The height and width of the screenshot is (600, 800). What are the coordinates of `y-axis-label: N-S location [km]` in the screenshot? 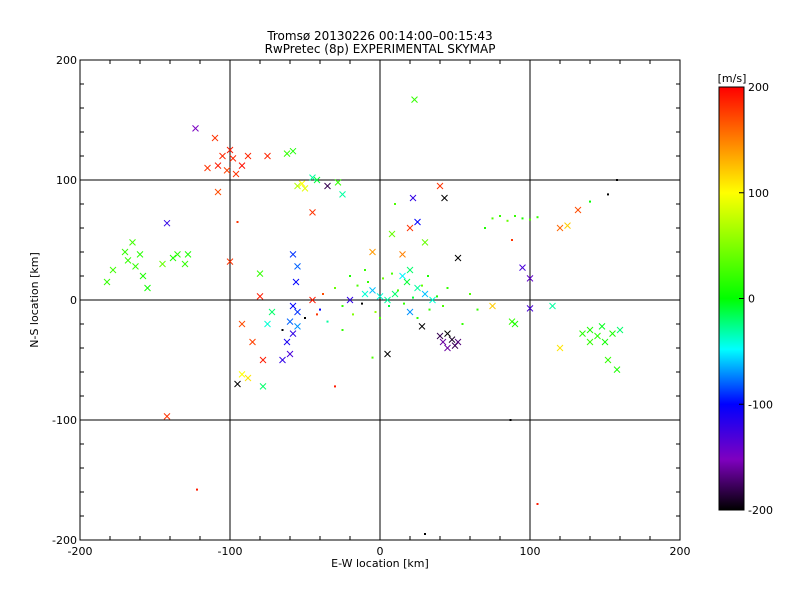 It's located at (34, 300).